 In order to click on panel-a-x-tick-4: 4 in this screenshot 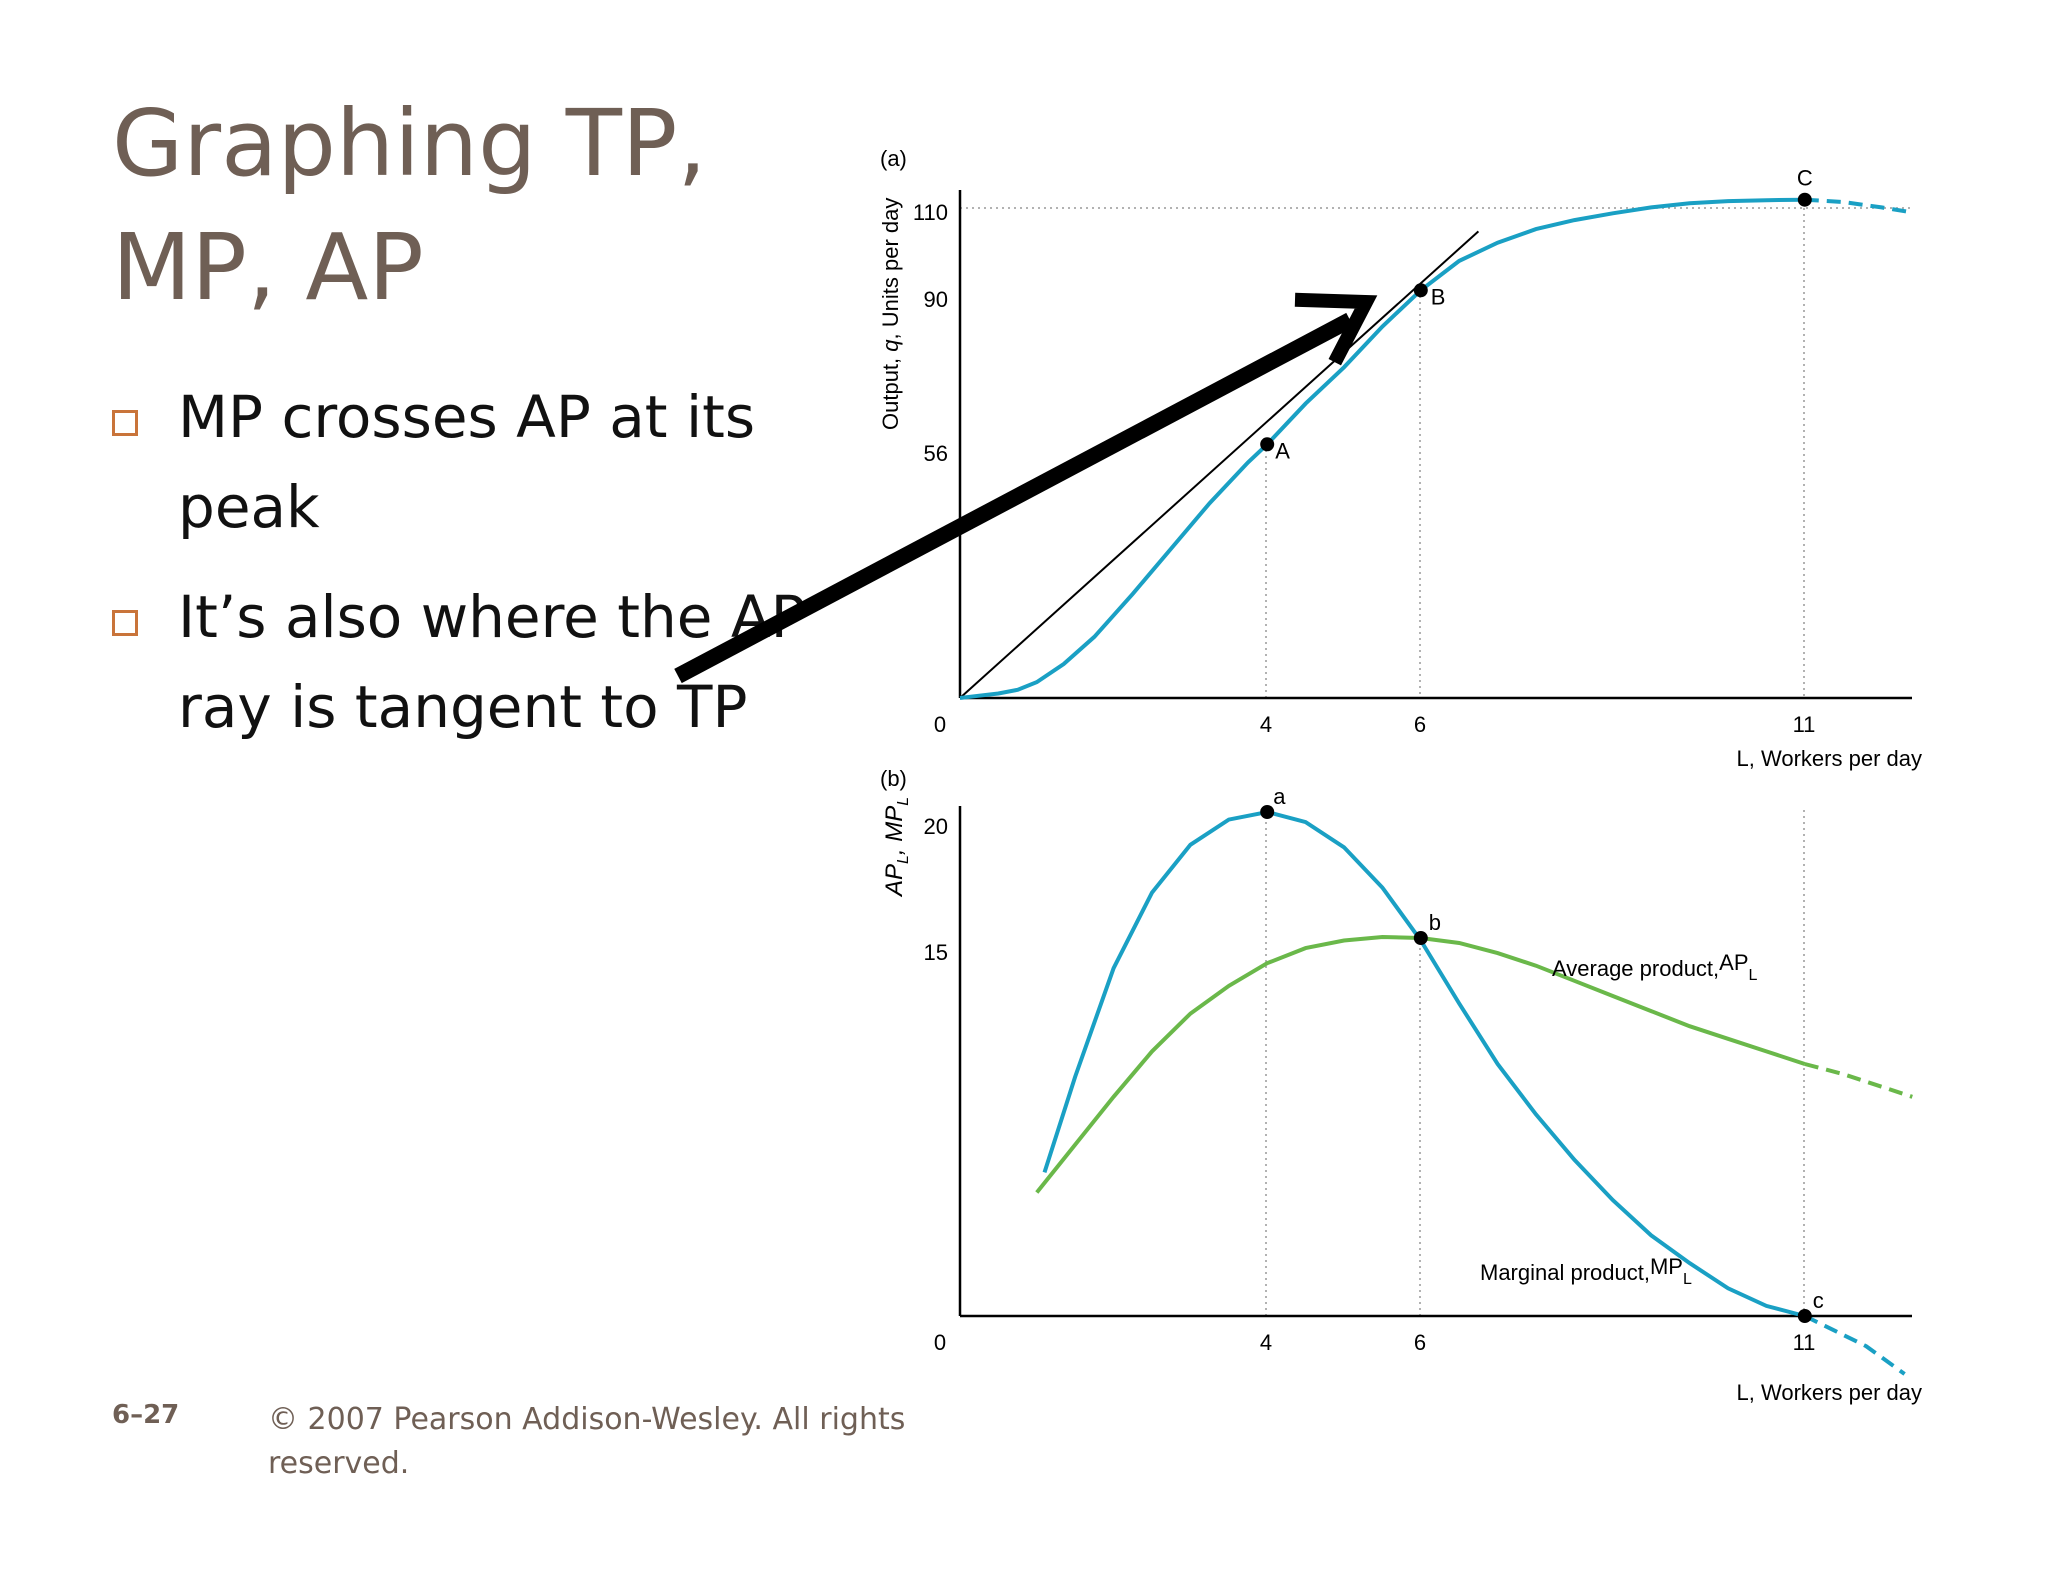, I will do `click(1266, 724)`.